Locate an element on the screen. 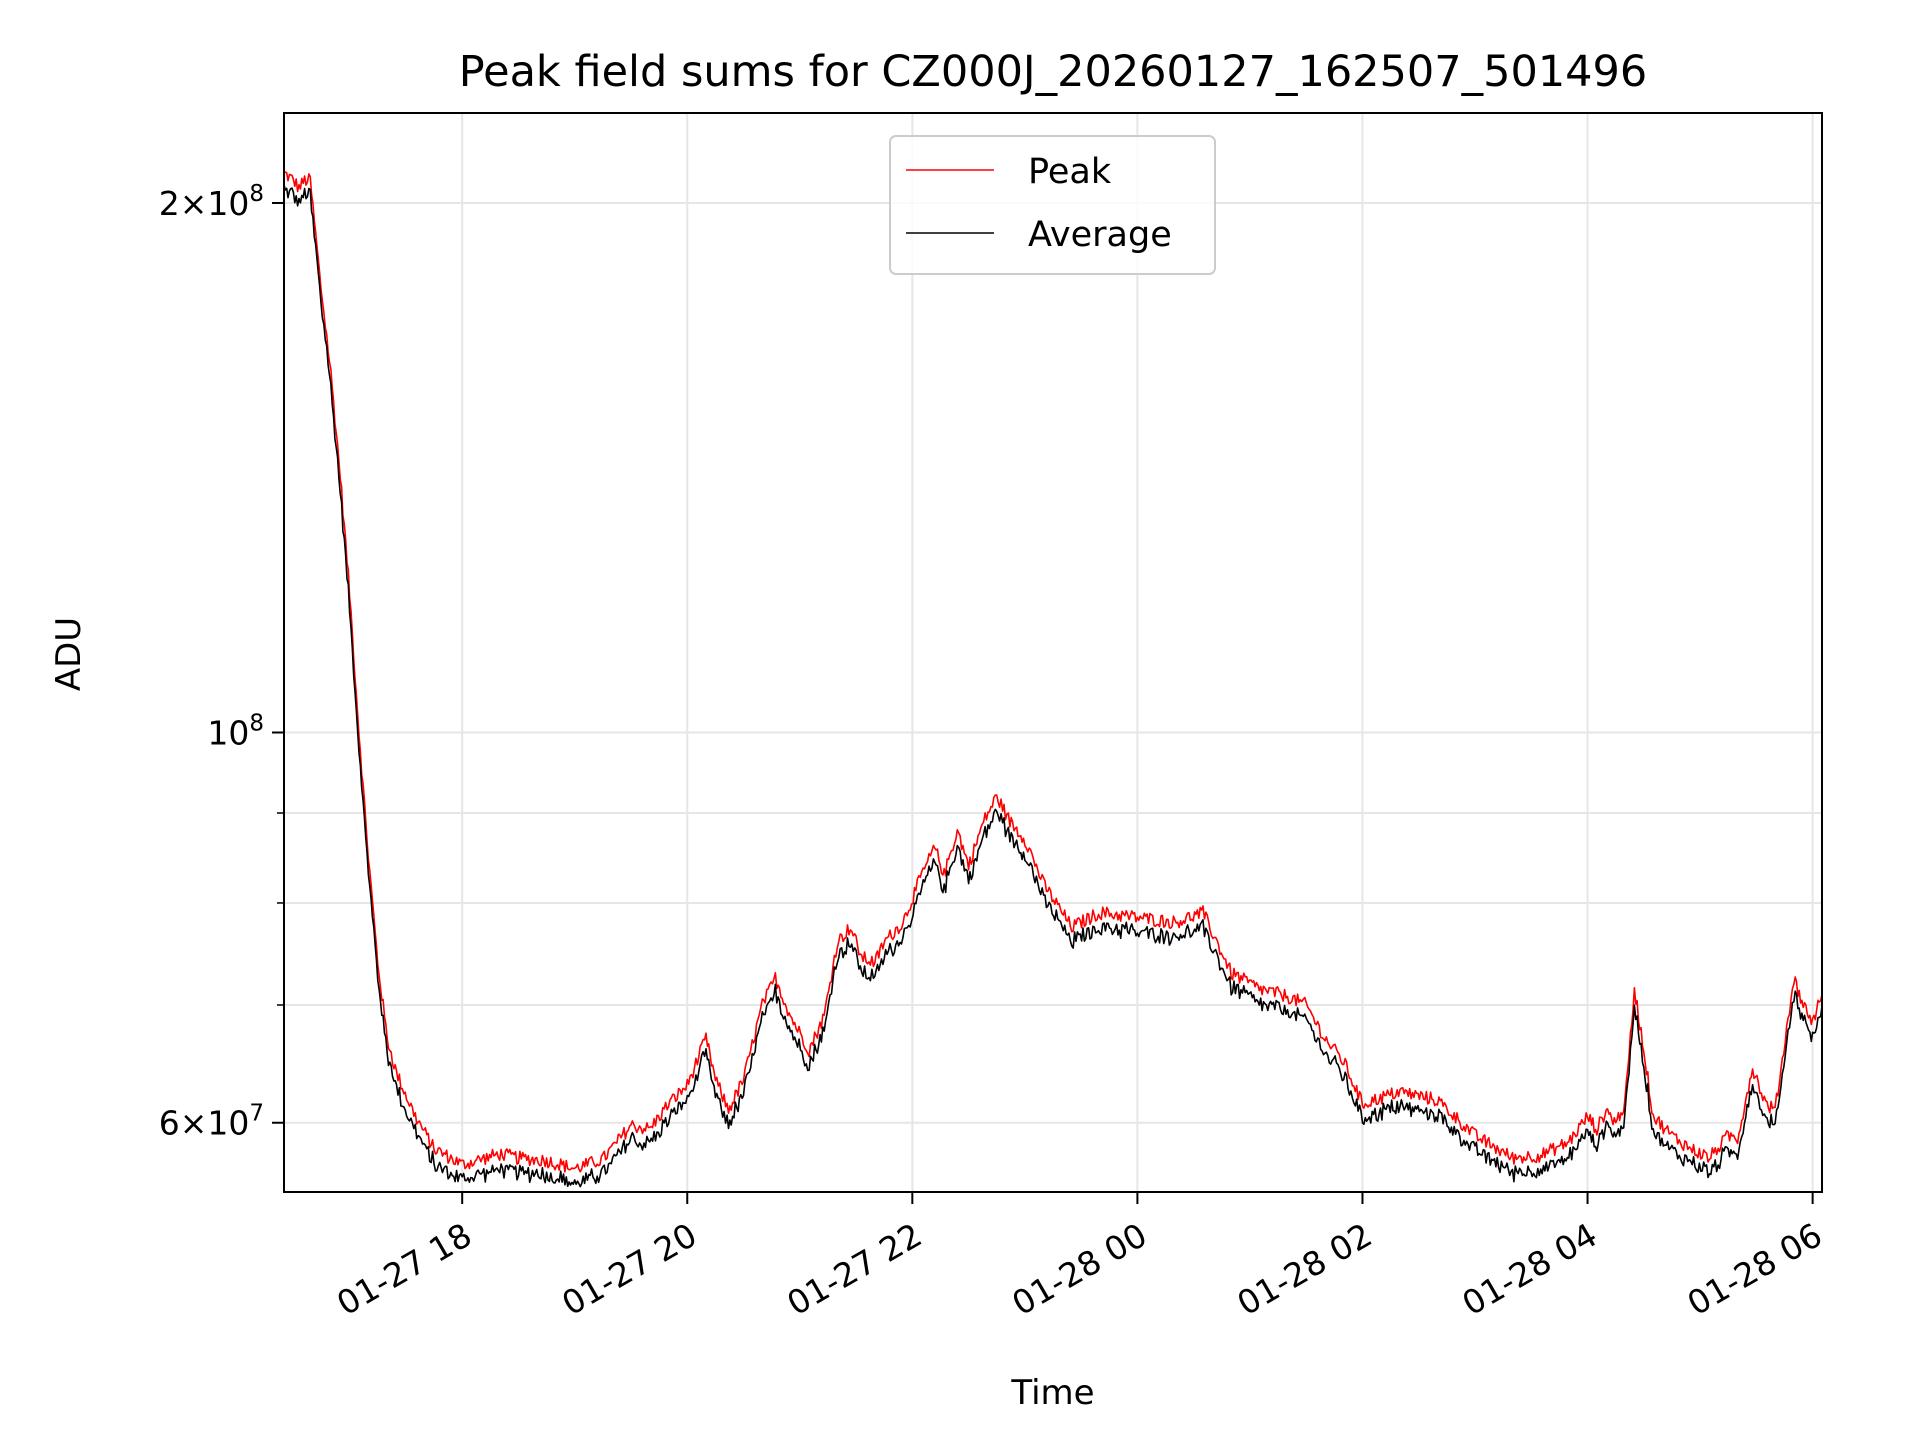  legend: Peak Average is located at coordinates (1052, 205).